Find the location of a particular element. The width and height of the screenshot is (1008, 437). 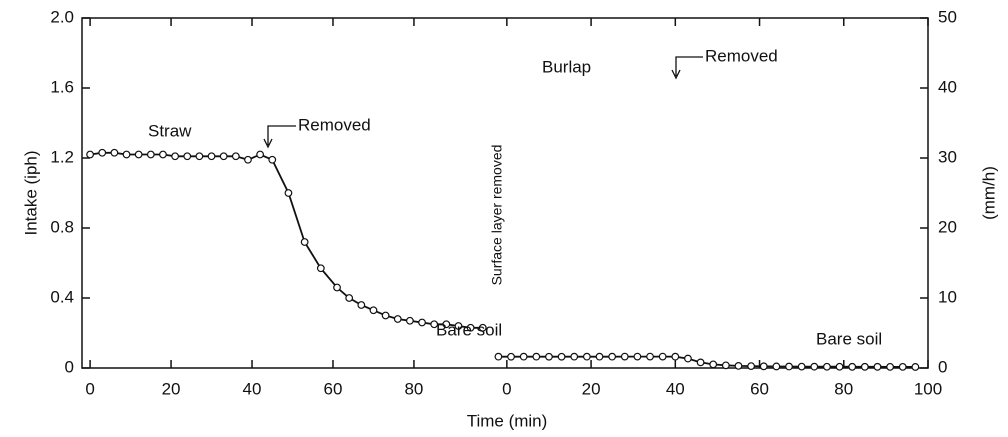

y-axis-label: Intake (iph) is located at coordinates (30, 192).